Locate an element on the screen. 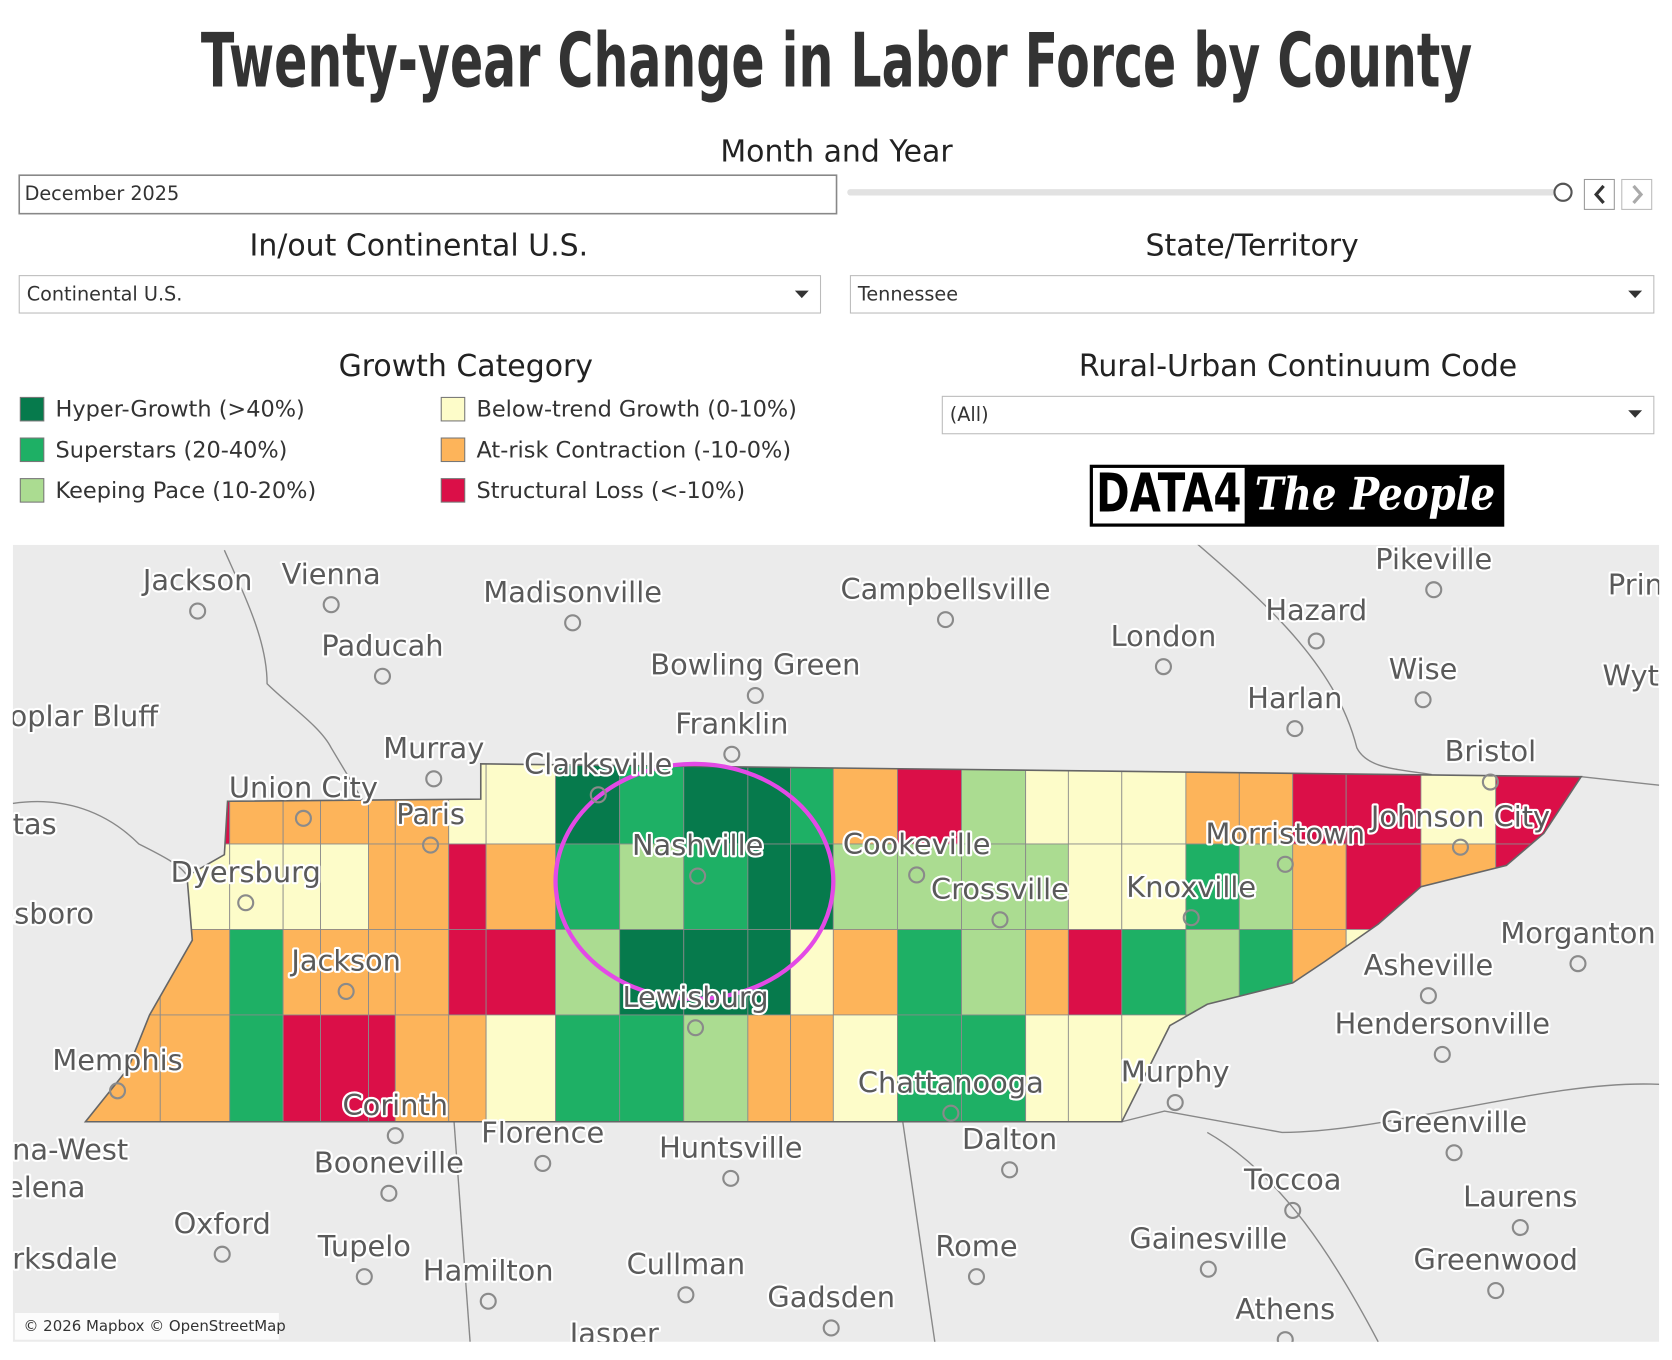 The height and width of the screenshot is (1360, 1672). slider-track is located at coordinates (1205, 192).